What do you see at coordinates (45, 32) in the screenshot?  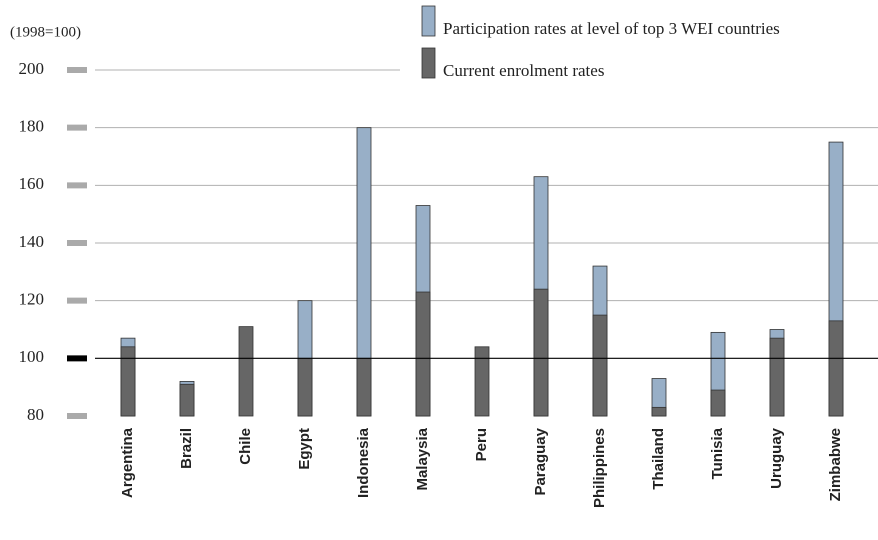 I see `y-axis-label: (1998=100)` at bounding box center [45, 32].